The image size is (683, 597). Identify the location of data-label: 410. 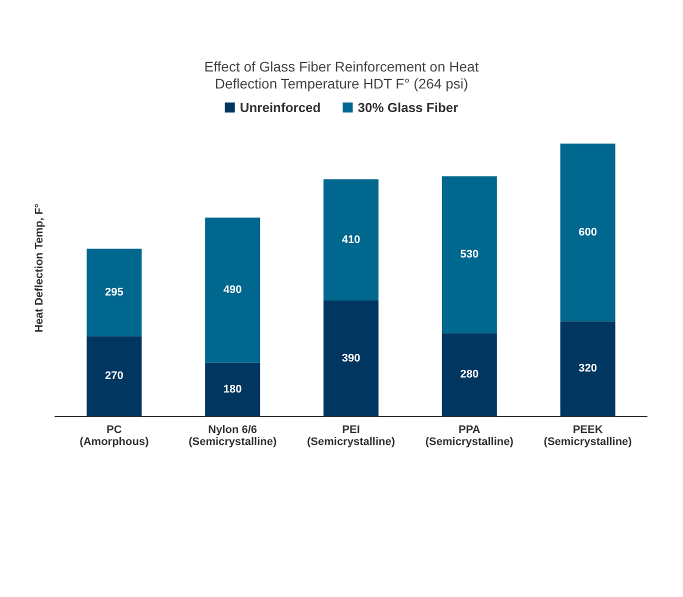
(351, 240).